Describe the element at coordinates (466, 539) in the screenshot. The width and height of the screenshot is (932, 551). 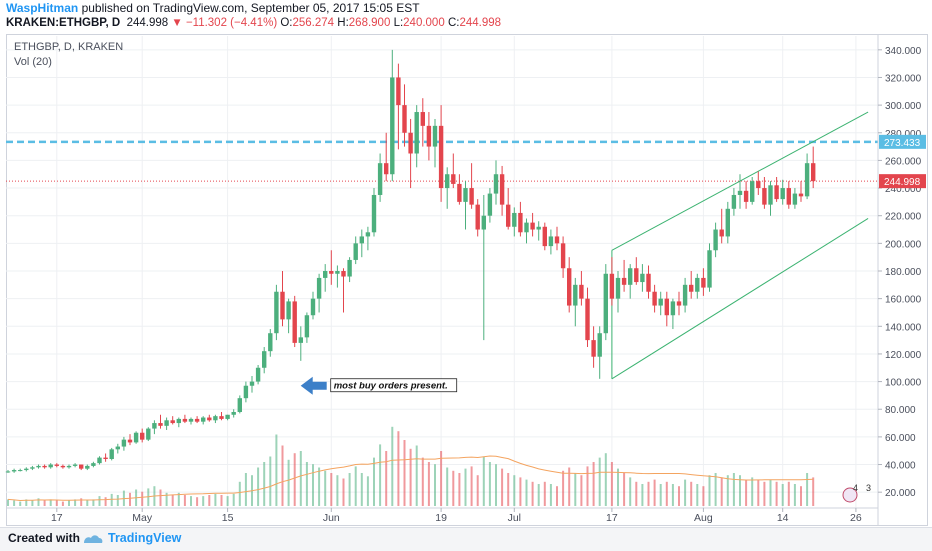
I see `footer: Created with TradingView` at that location.